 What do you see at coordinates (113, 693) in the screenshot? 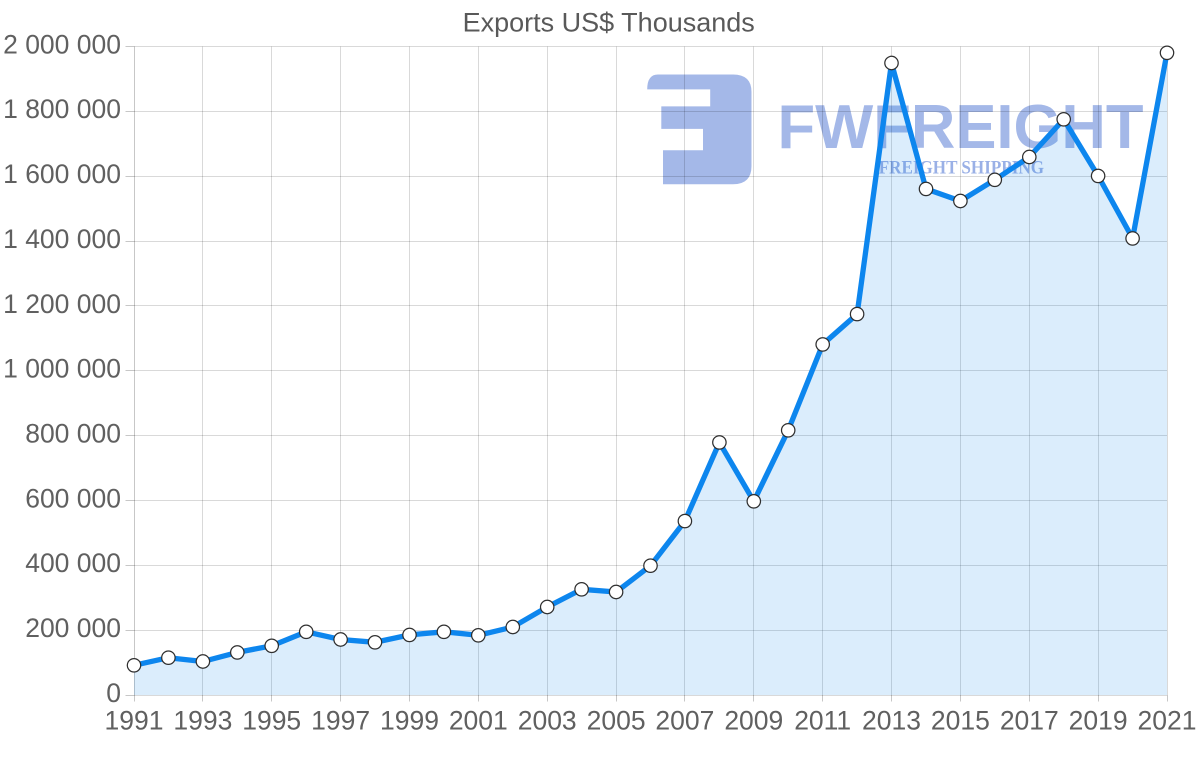
I see `svg-text: 0` at bounding box center [113, 693].